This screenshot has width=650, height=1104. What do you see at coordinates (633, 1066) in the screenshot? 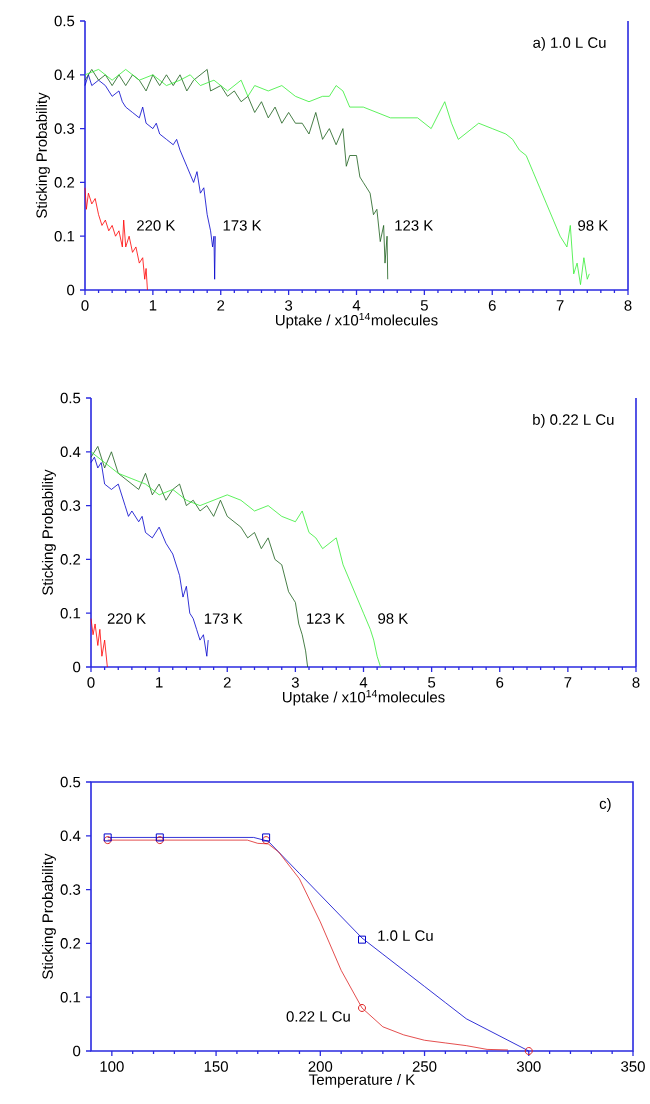
I see `x-tick-label: 350` at bounding box center [633, 1066].